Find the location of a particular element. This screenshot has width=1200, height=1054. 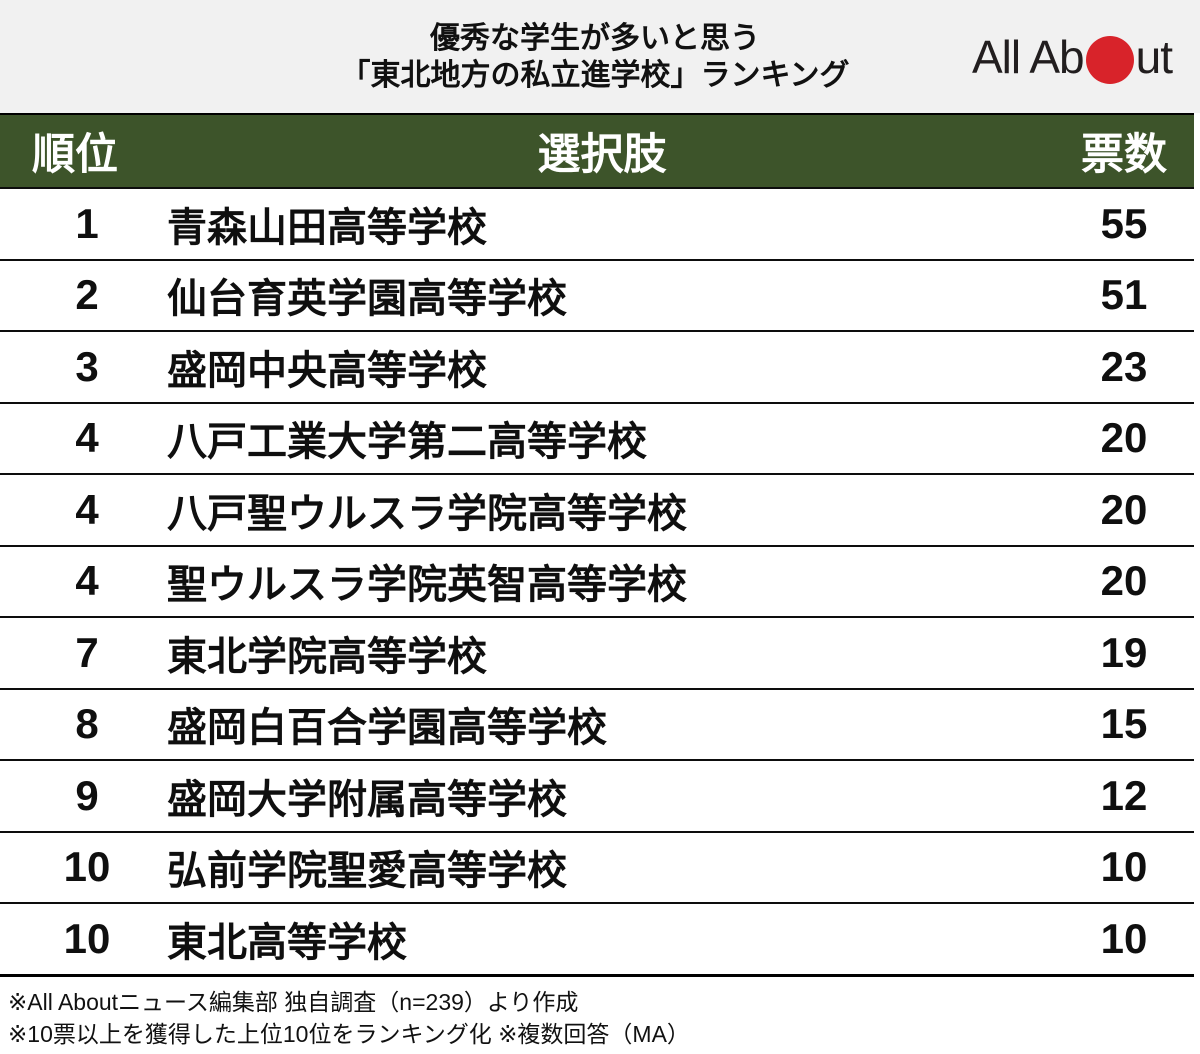

votes-cell: 55 is located at coordinates (1124, 223).